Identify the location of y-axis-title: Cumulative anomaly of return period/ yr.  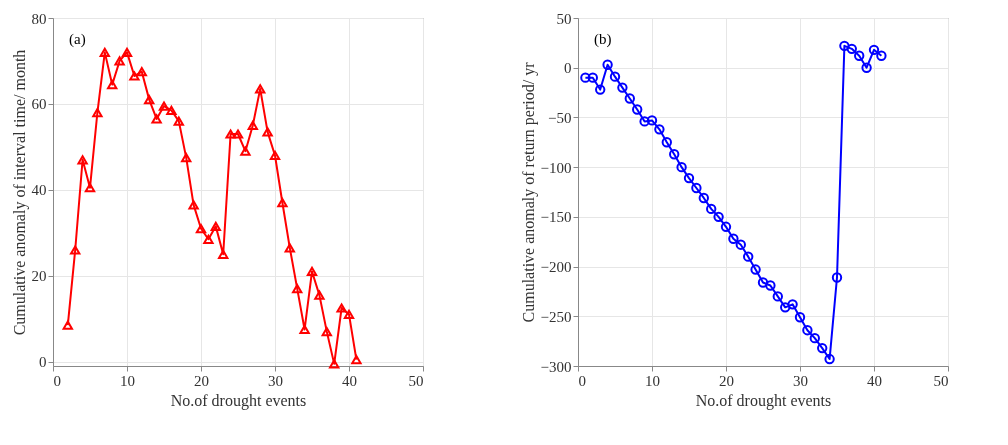
(528, 192).